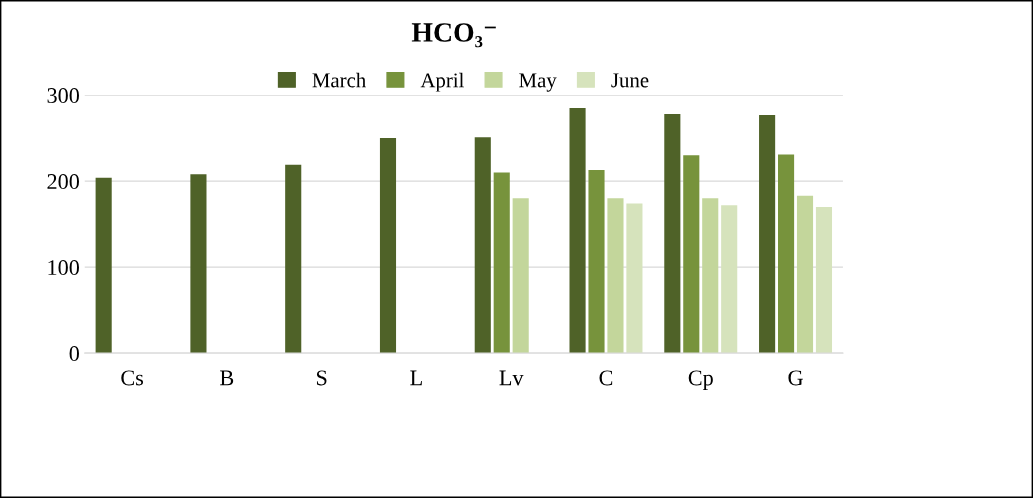 Image resolution: width=1033 pixels, height=498 pixels. I want to click on x-tick-label: B, so click(227, 378).